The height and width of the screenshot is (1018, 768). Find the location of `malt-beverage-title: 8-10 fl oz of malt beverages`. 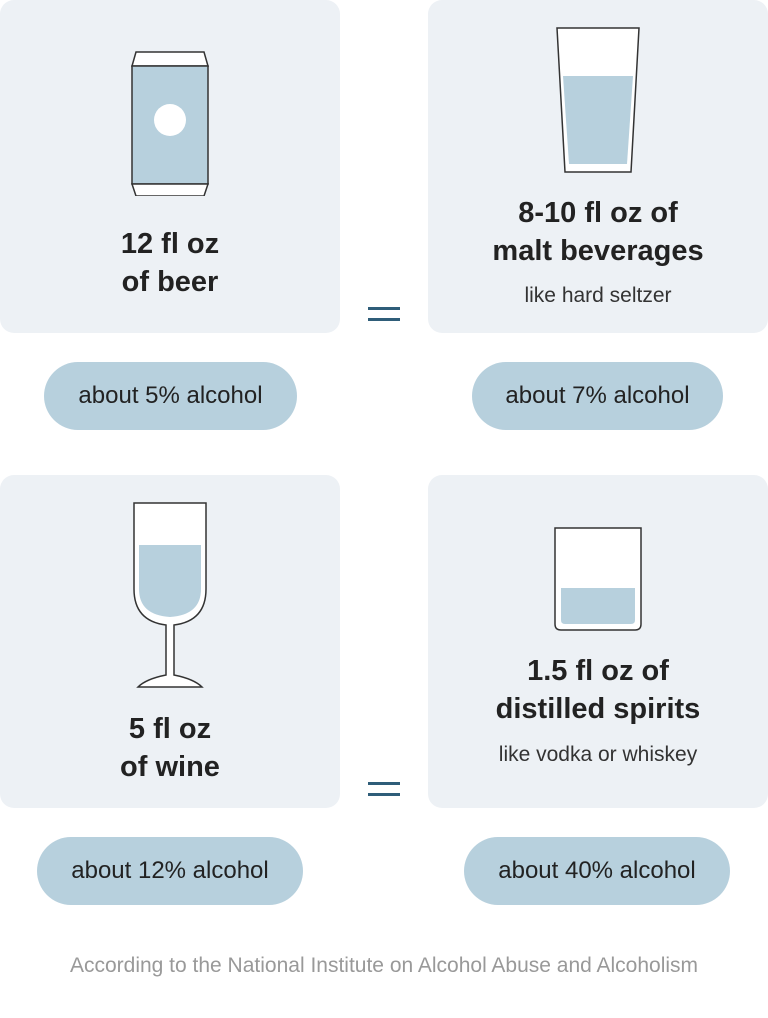

malt-beverage-title: 8-10 fl oz of malt beverages is located at coordinates (598, 232).